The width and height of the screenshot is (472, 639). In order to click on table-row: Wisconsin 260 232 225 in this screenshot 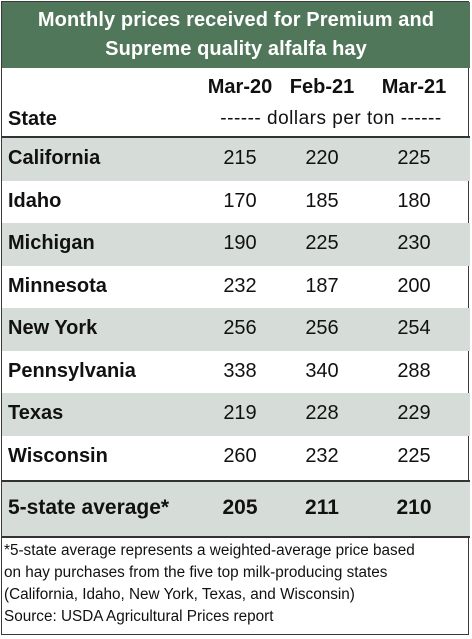, I will do `click(236, 457)`.